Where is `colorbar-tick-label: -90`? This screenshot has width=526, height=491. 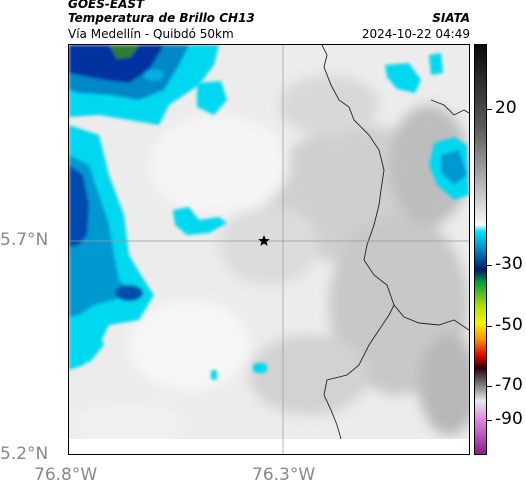
colorbar-tick-label: -90 is located at coordinates (509, 419).